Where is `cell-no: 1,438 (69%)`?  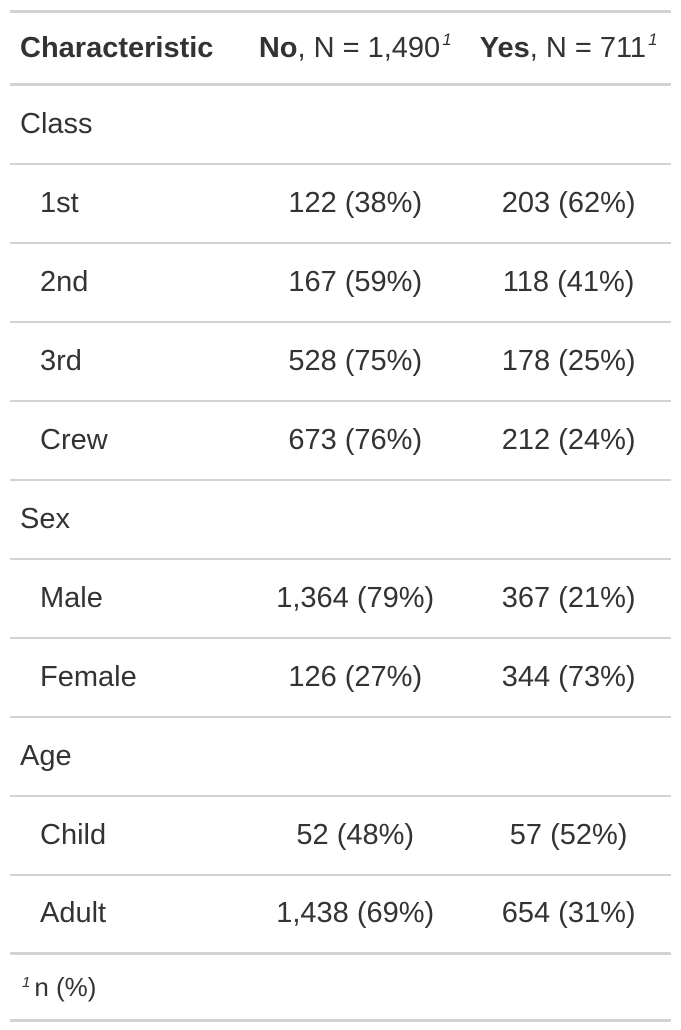 cell-no: 1,438 (69%) is located at coordinates (355, 913).